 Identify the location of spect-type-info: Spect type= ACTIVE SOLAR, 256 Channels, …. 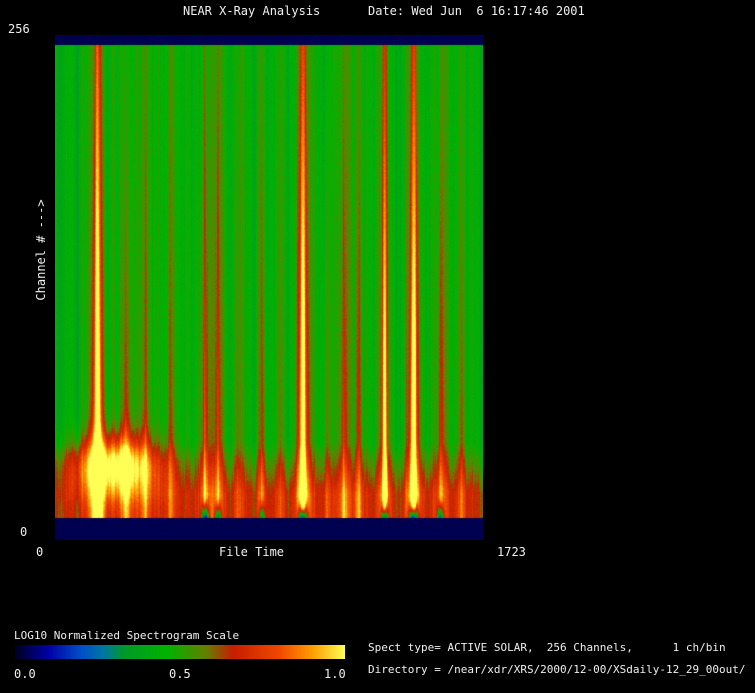
(547, 647).